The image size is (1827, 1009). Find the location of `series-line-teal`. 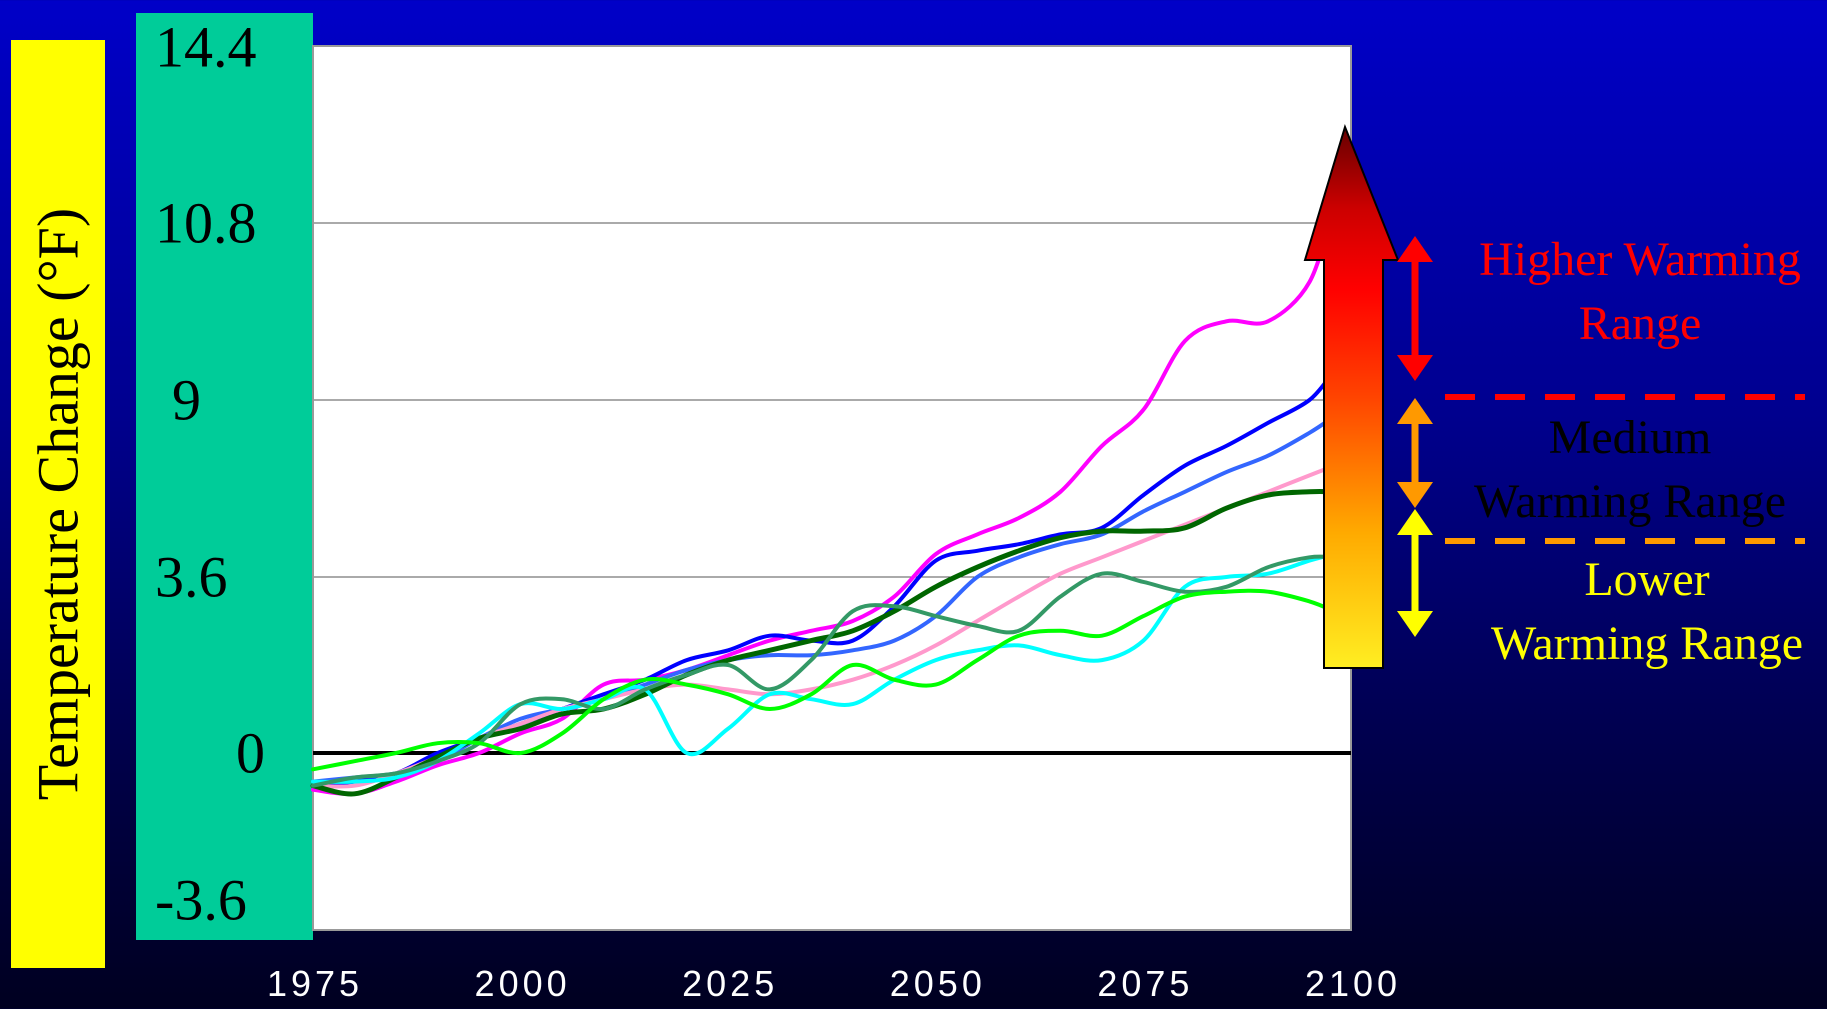

series-line-teal is located at coordinates (824, 671).